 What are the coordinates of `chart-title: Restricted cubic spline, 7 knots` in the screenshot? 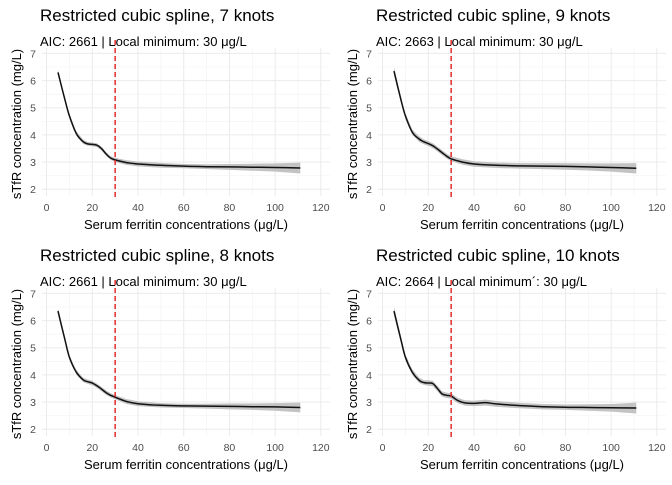 It's located at (157, 15).